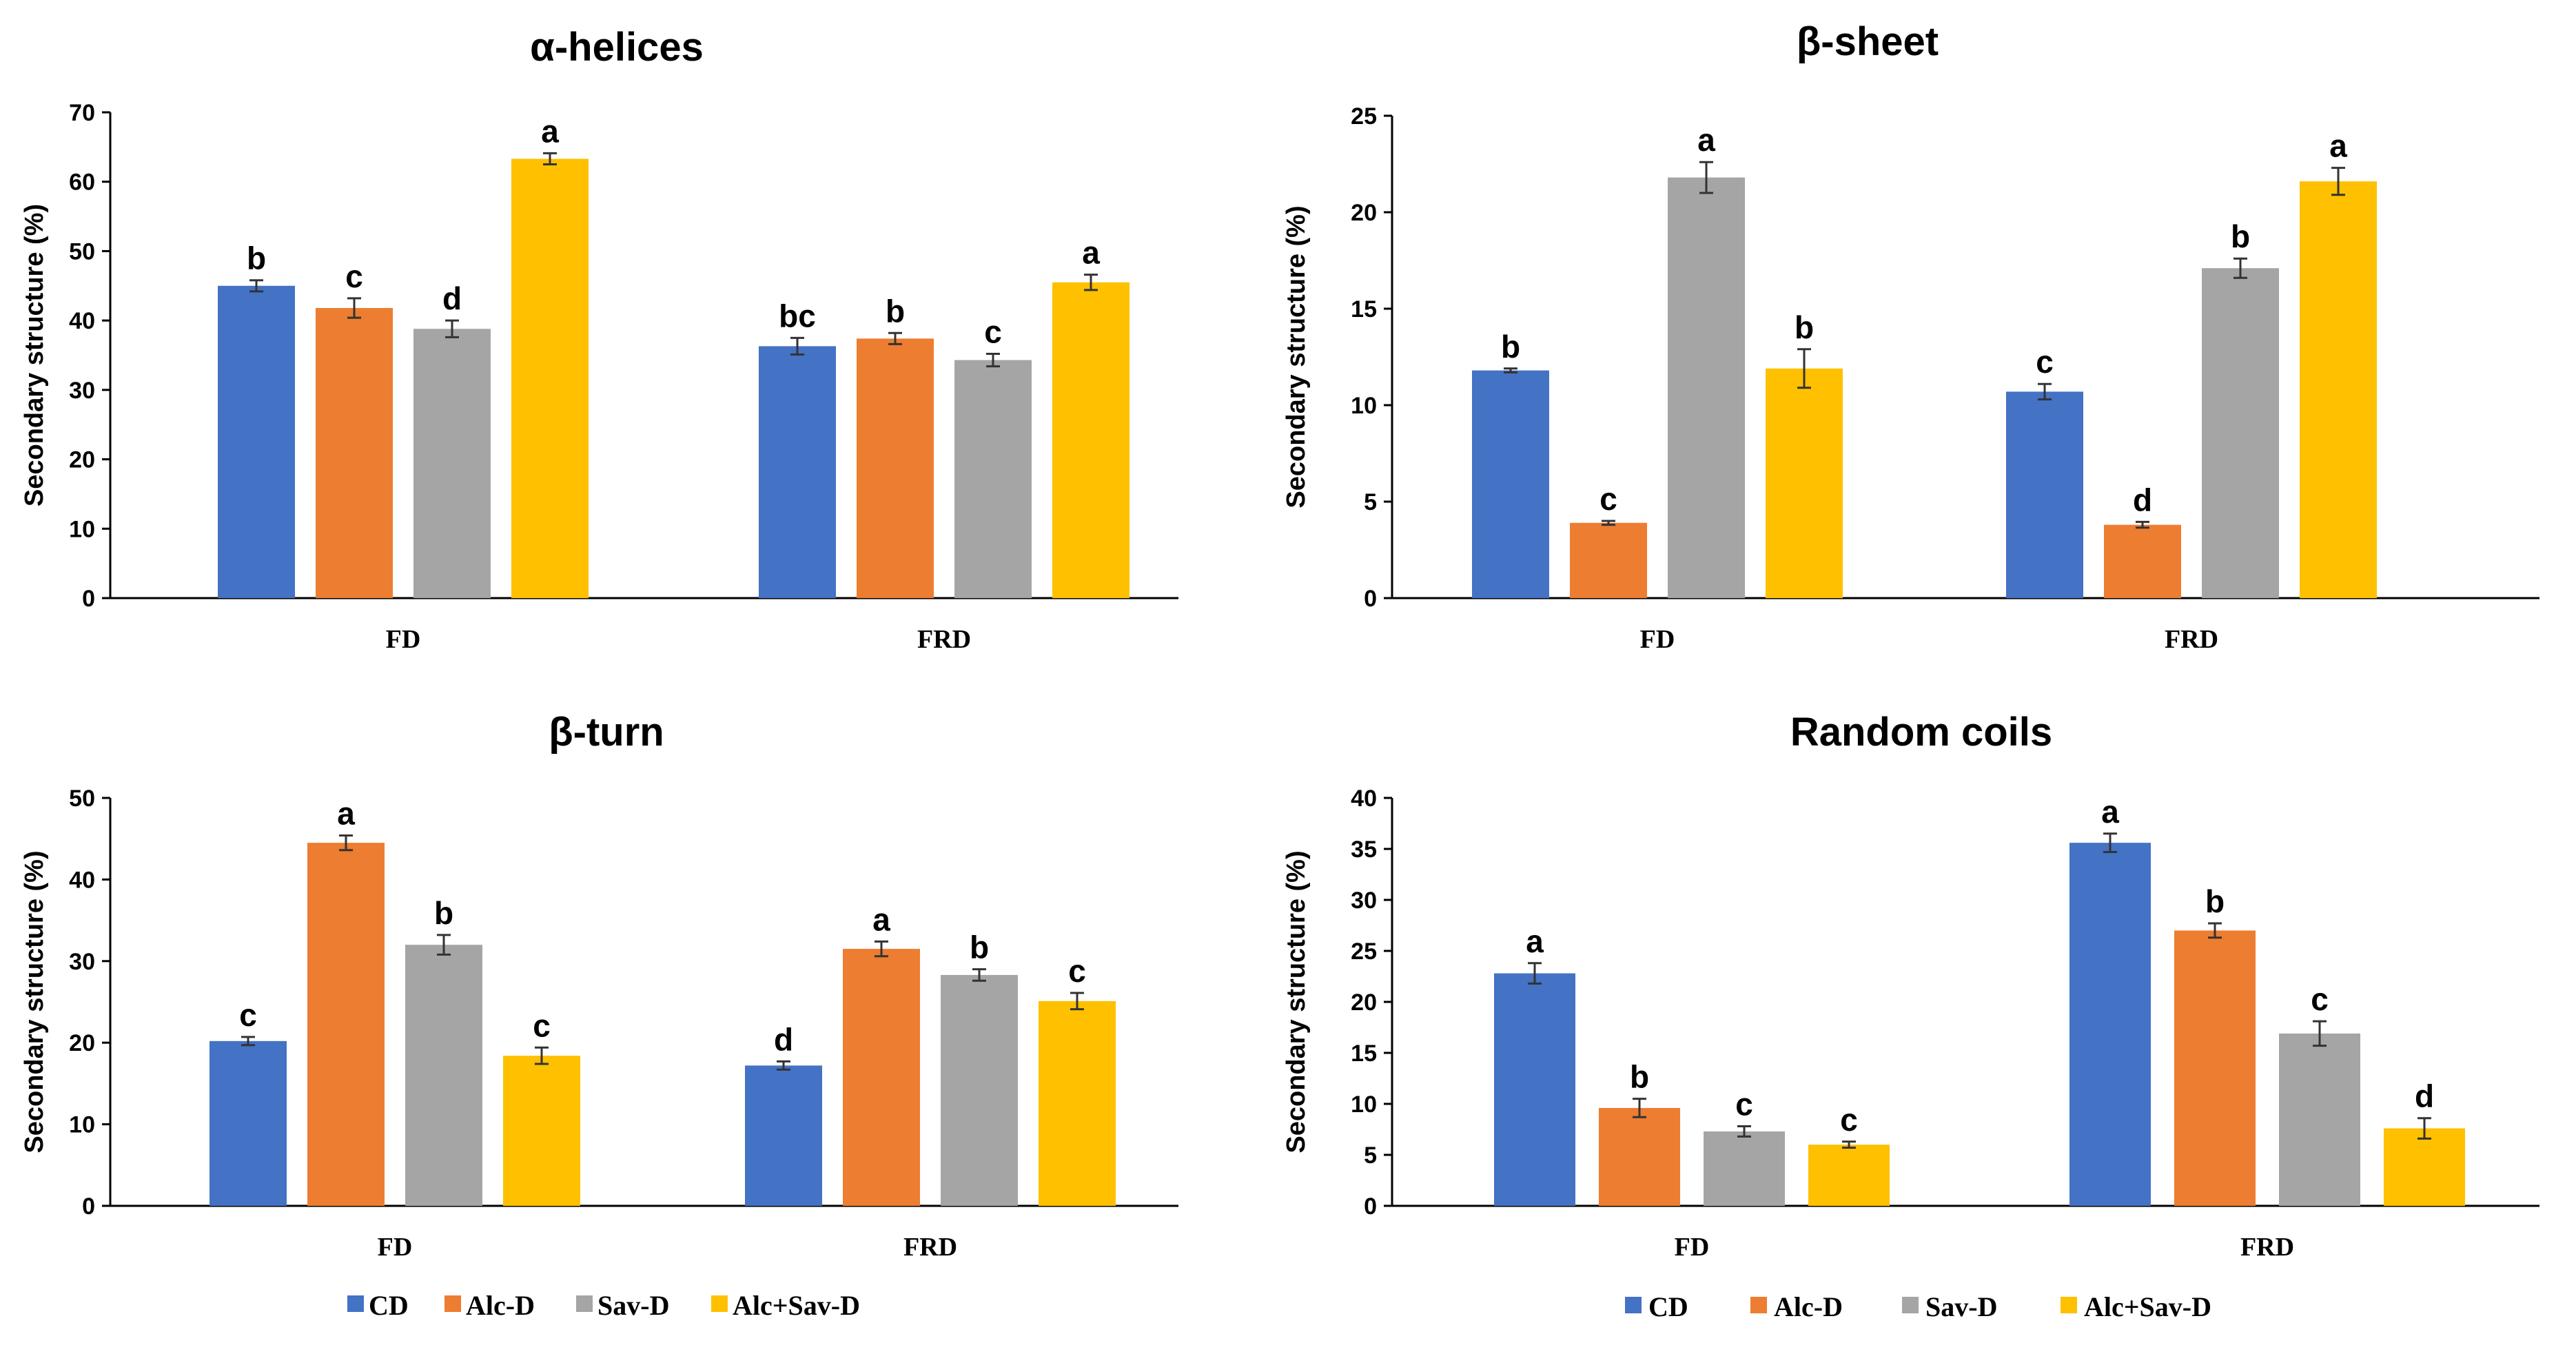 The width and height of the screenshot is (2576, 1354). I want to click on significance-letter: bc, so click(797, 316).